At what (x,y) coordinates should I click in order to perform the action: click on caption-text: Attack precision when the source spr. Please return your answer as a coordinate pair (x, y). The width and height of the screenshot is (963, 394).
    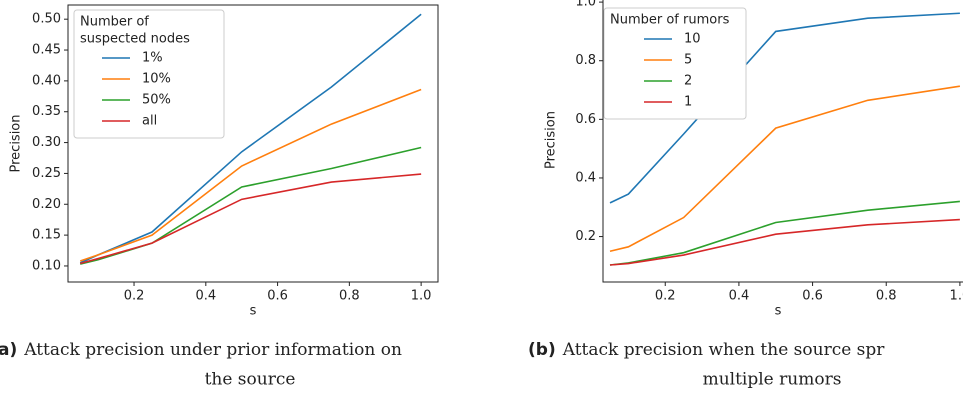
    Looking at the image, I should click on (724, 350).